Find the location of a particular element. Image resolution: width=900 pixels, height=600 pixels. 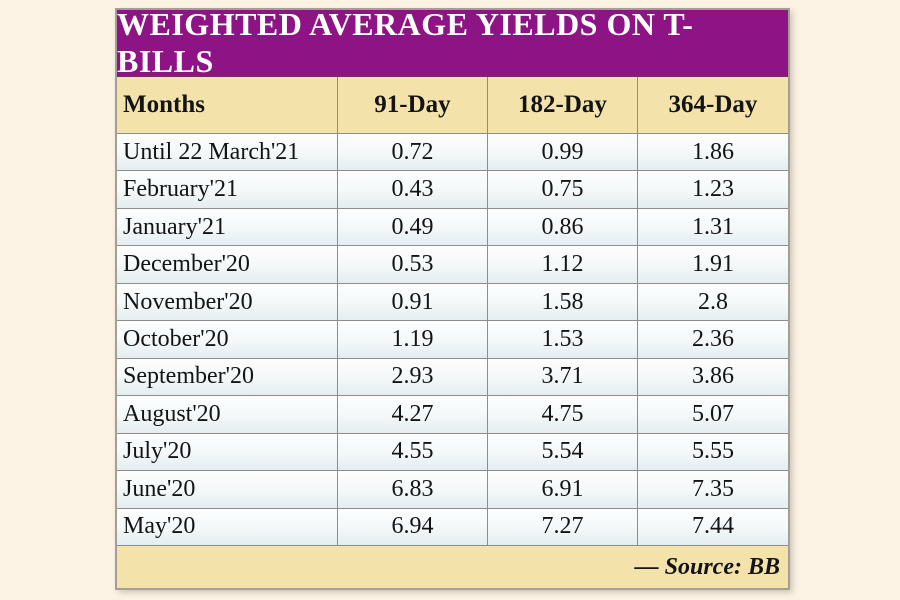

table-header-row: Months 91-Day 182-Day 364-Day is located at coordinates (452, 105).